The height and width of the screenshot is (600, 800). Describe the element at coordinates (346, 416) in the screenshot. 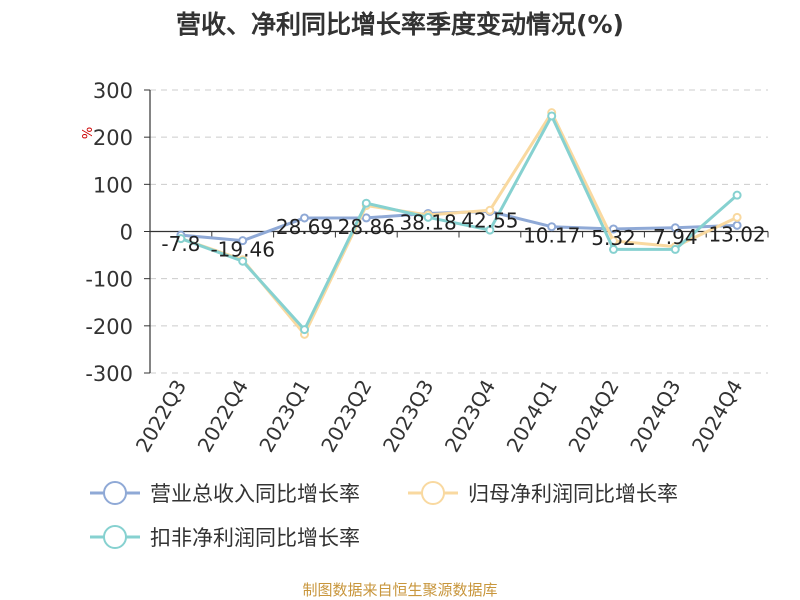

I see `x-tick-label: 2023Q2` at that location.